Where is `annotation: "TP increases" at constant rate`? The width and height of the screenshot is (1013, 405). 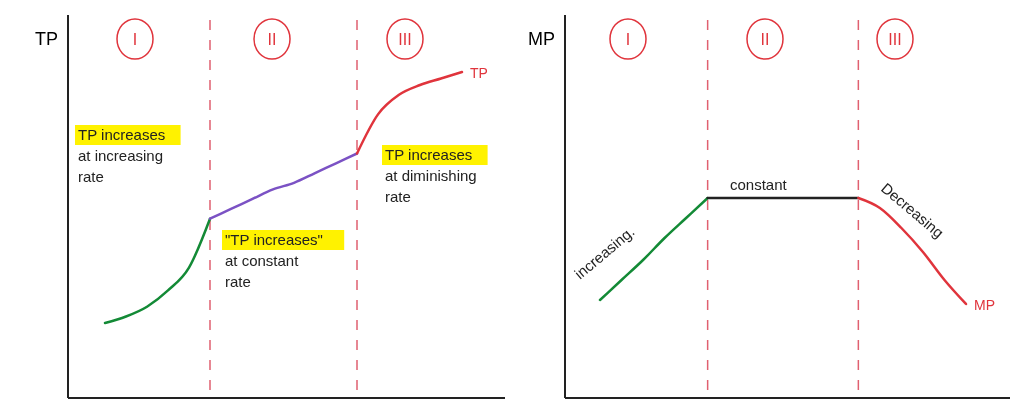 annotation: "TP increases" at constant rate is located at coordinates (274, 260).